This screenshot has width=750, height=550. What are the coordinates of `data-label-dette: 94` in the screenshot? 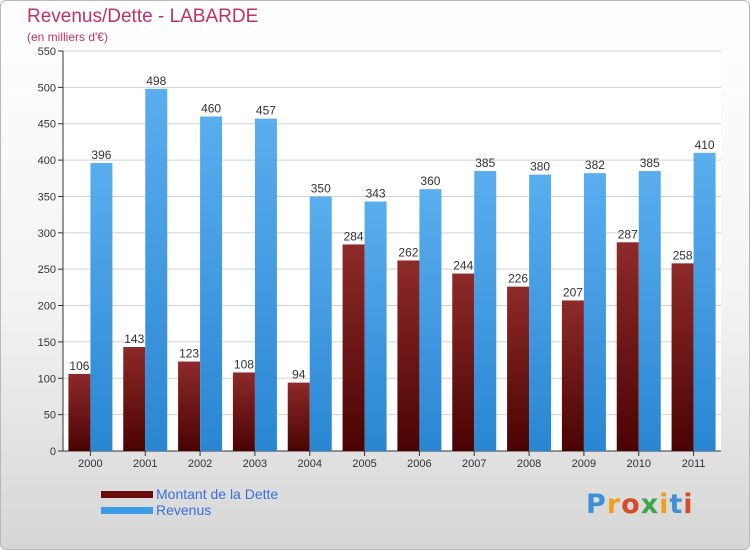 It's located at (299, 375).